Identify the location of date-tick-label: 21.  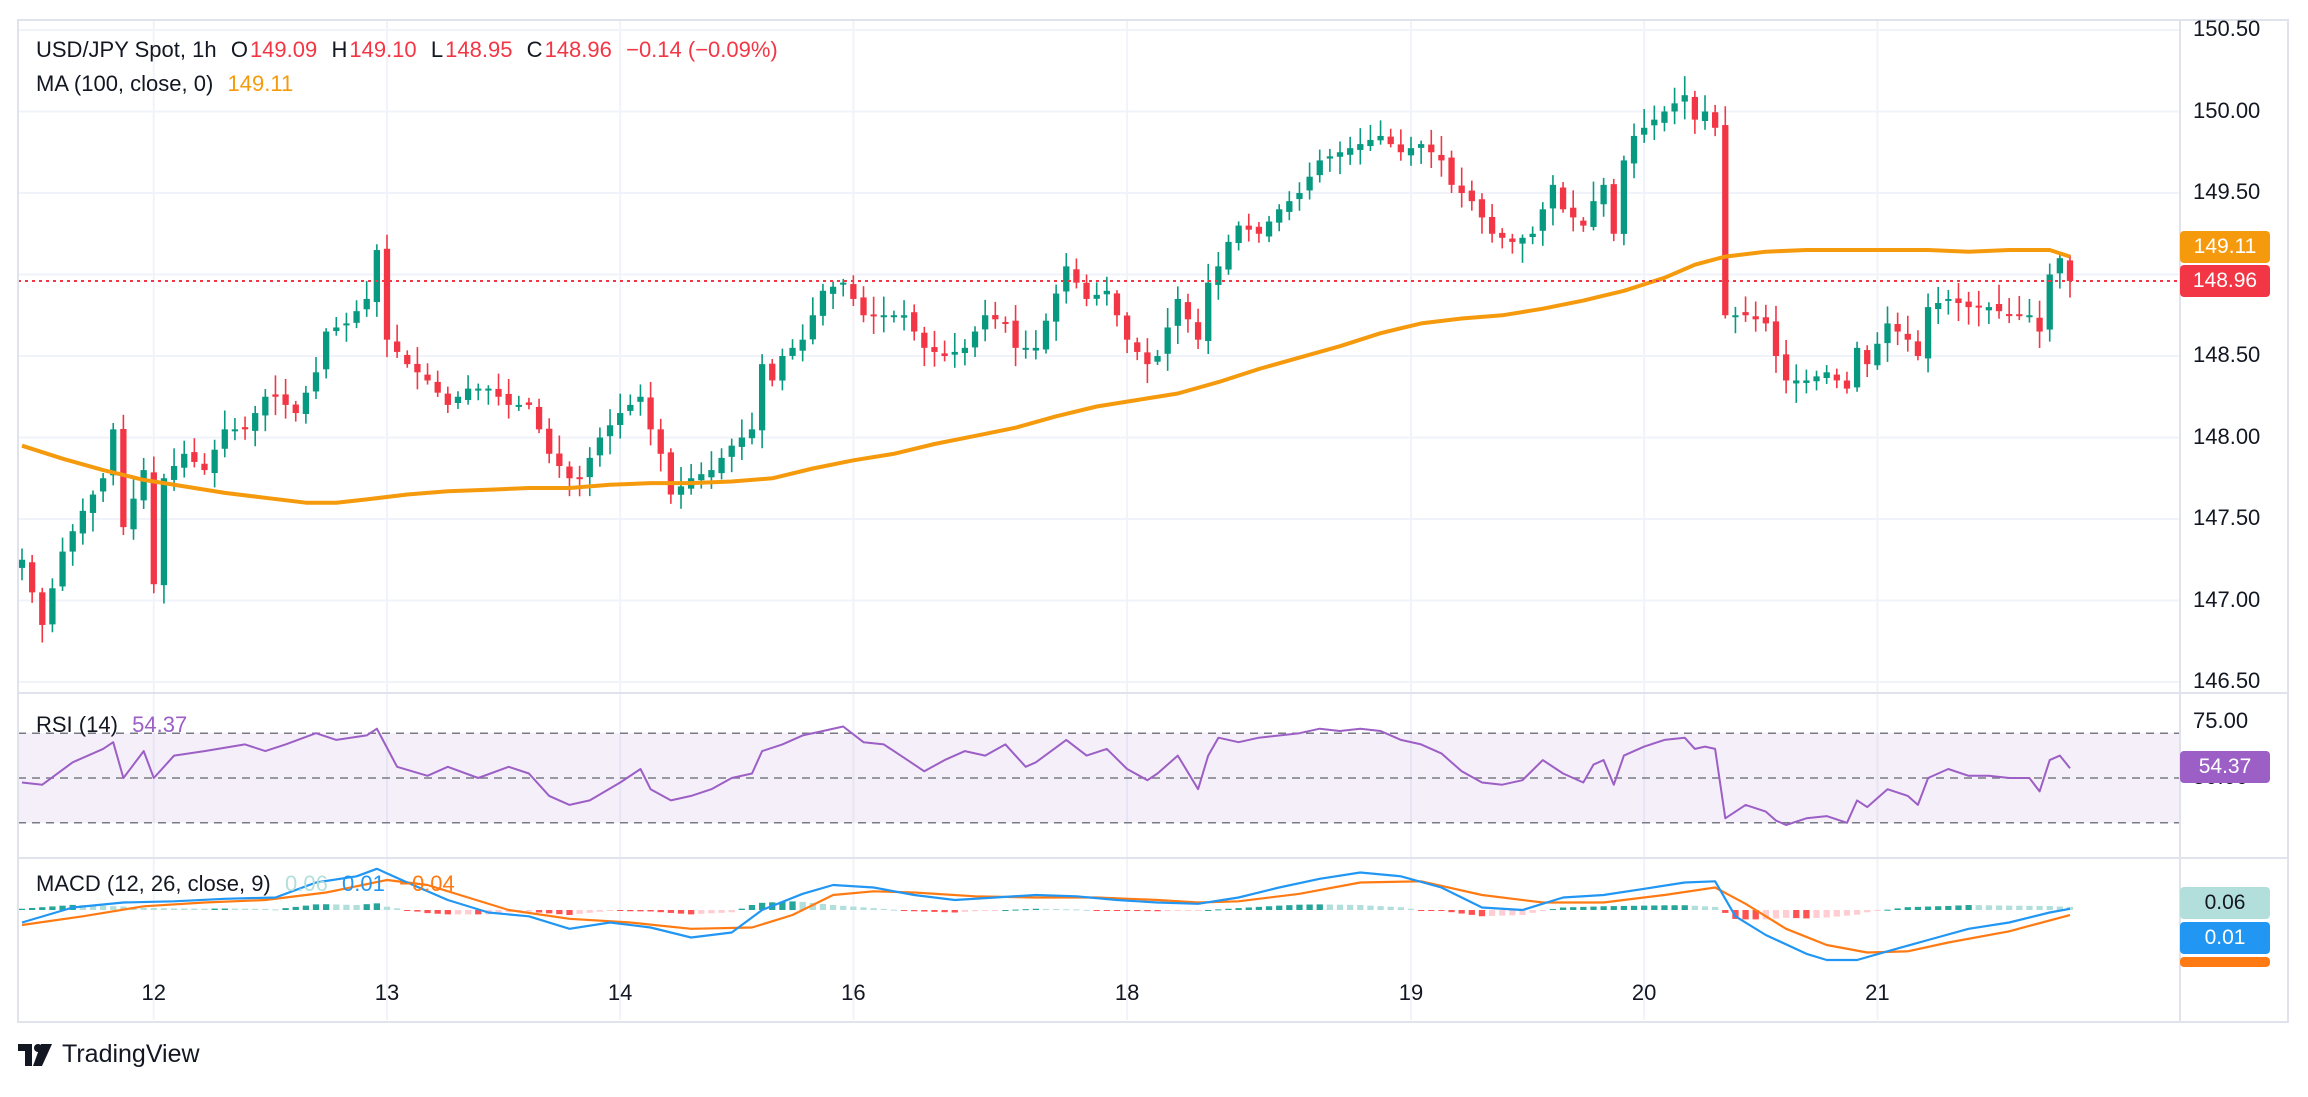
(1877, 992).